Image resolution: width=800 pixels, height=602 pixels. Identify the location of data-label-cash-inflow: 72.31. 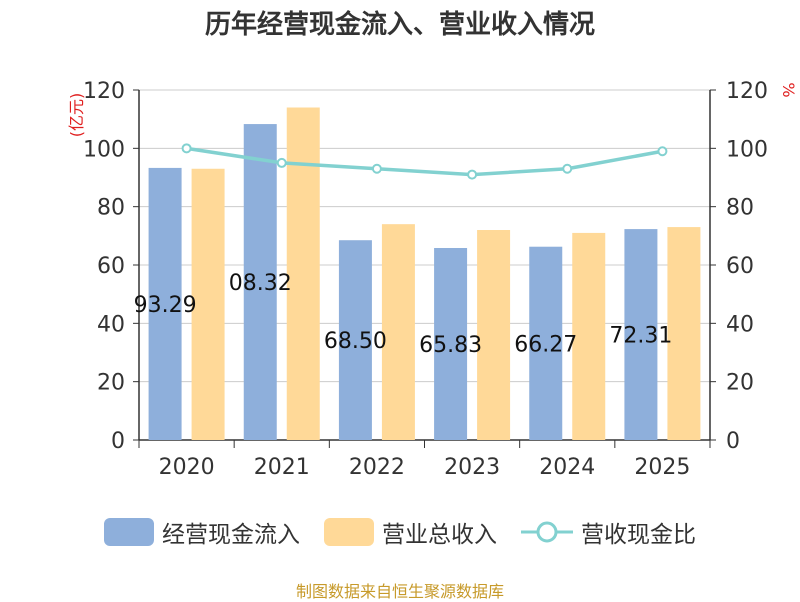
(640, 336).